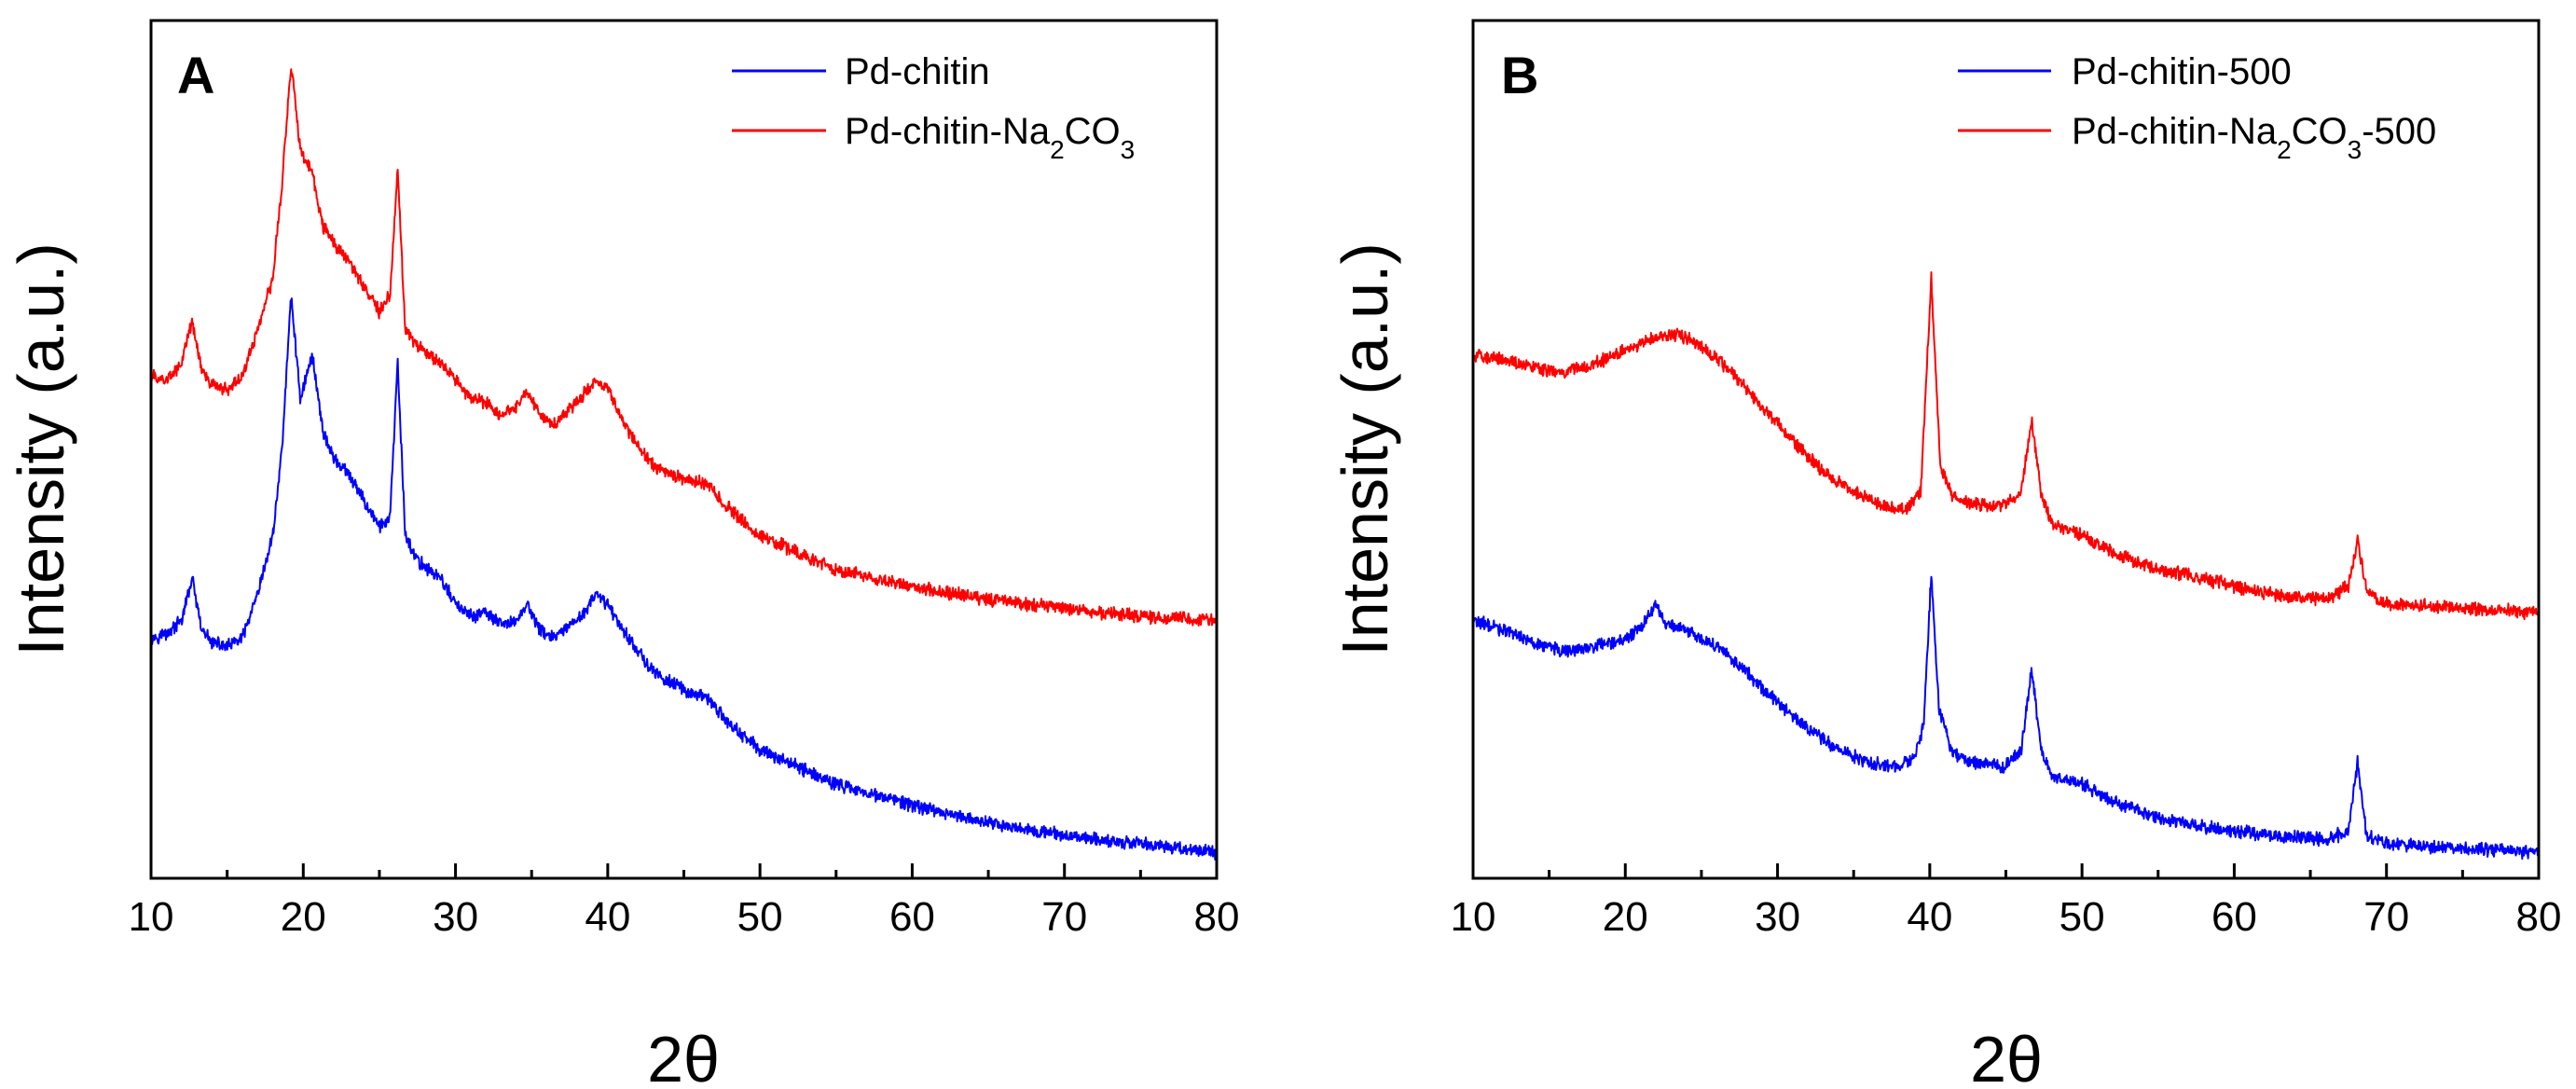  Describe the element at coordinates (1093, 131) in the screenshot. I see `legend-a-na2co3-mid: CO` at that location.